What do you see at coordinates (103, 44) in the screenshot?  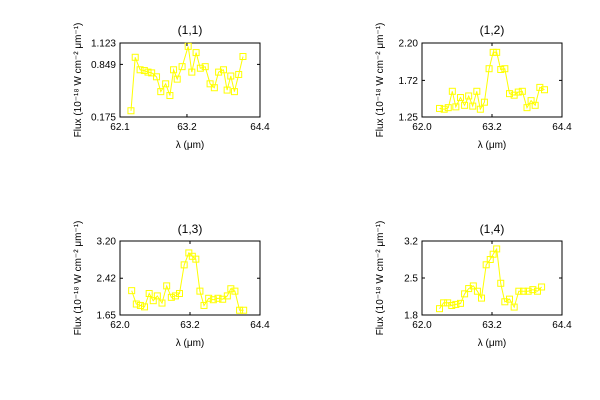 I see `y-tick-label: 1.123` at bounding box center [103, 44].